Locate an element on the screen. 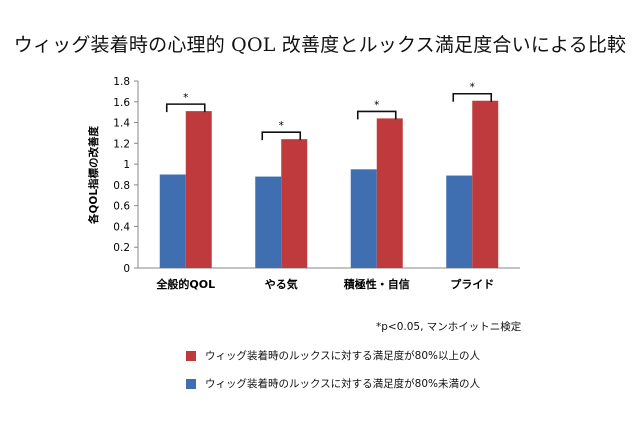 The height and width of the screenshot is (426, 640). y-tick-label: 0.2 is located at coordinates (121, 248).